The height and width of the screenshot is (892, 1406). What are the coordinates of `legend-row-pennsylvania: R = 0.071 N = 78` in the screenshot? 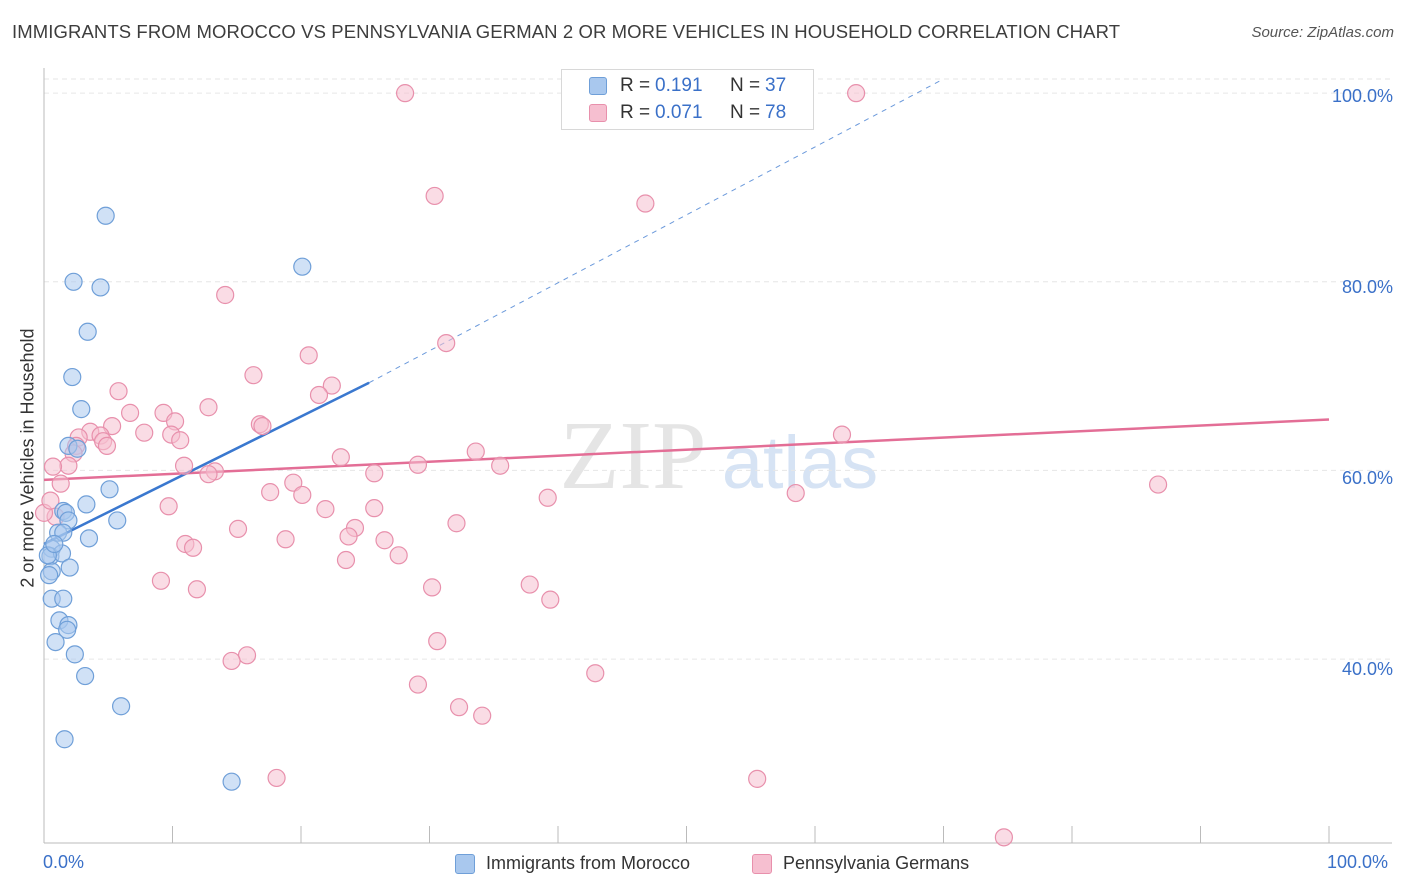 It's located at (687, 113).